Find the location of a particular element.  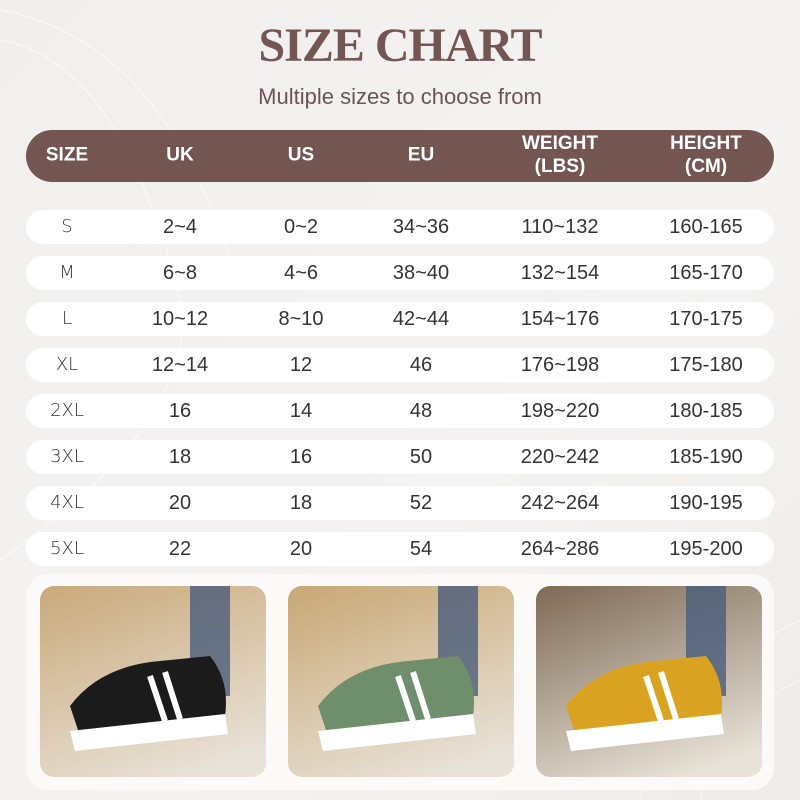

cell-uk: 6~8 is located at coordinates (180, 273).